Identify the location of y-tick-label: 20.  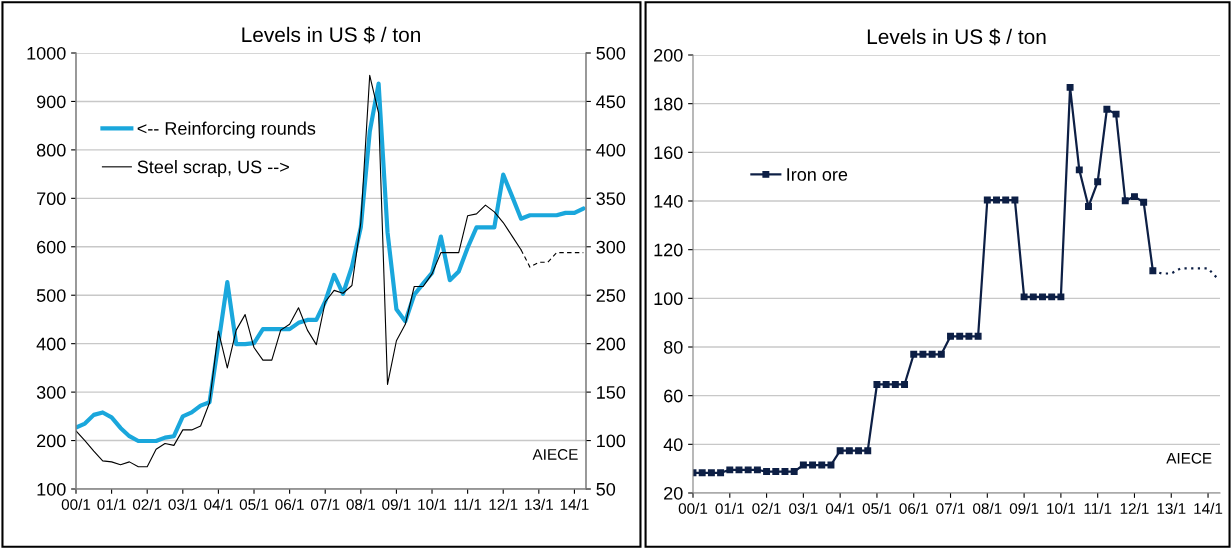
(673, 493).